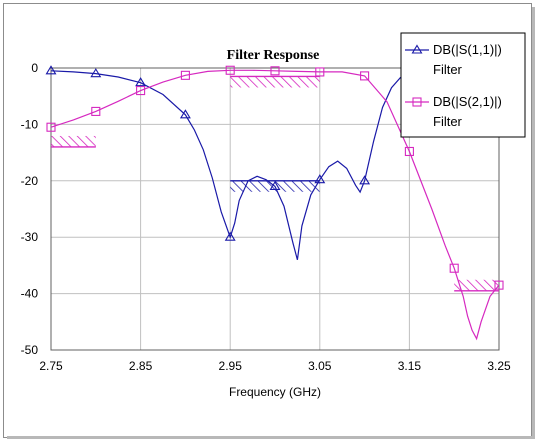 Image resolution: width=537 pixels, height=445 pixels. Describe the element at coordinates (448, 121) in the screenshot. I see `legend-sublabel-s21: Filter` at that location.